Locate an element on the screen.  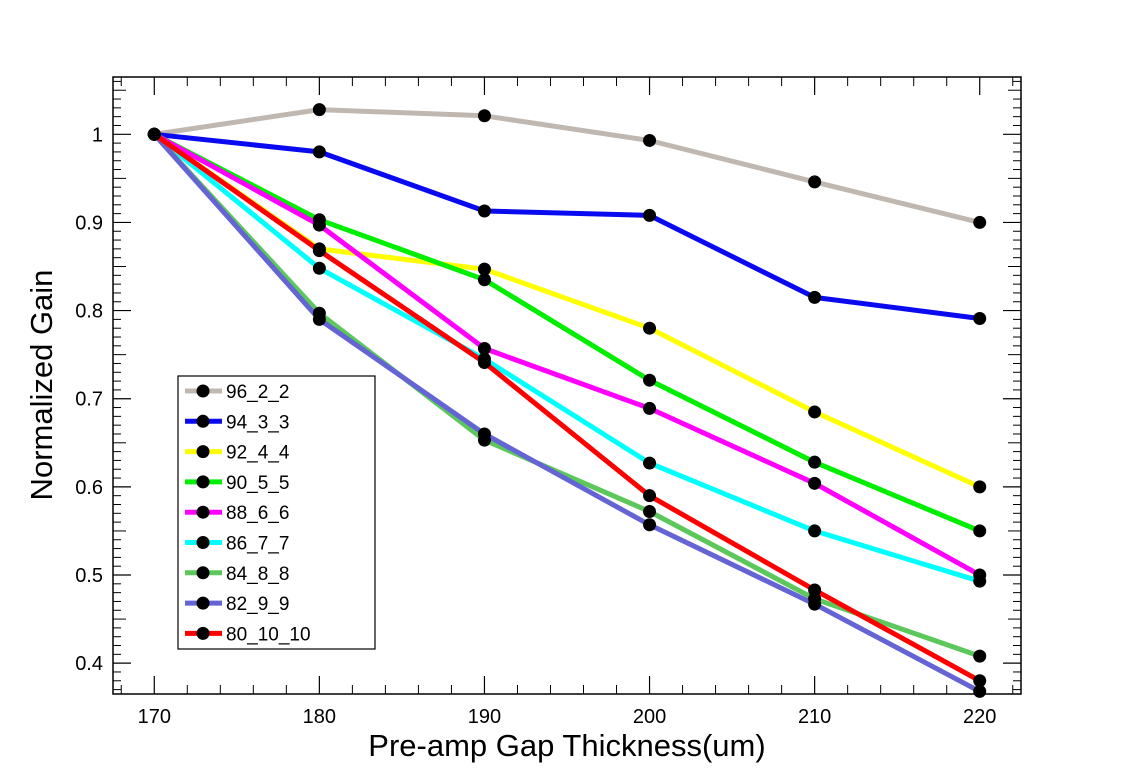
legend-label-82_9_9: 82_9_9 is located at coordinates (257, 604).